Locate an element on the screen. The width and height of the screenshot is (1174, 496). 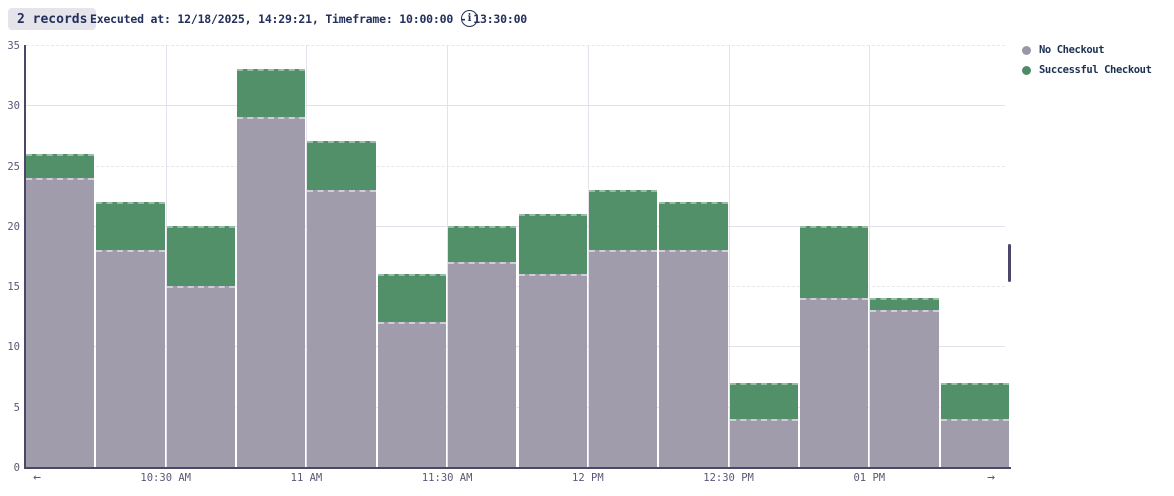
bar-segment-no-checkout-11:15 is located at coordinates (412, 394).